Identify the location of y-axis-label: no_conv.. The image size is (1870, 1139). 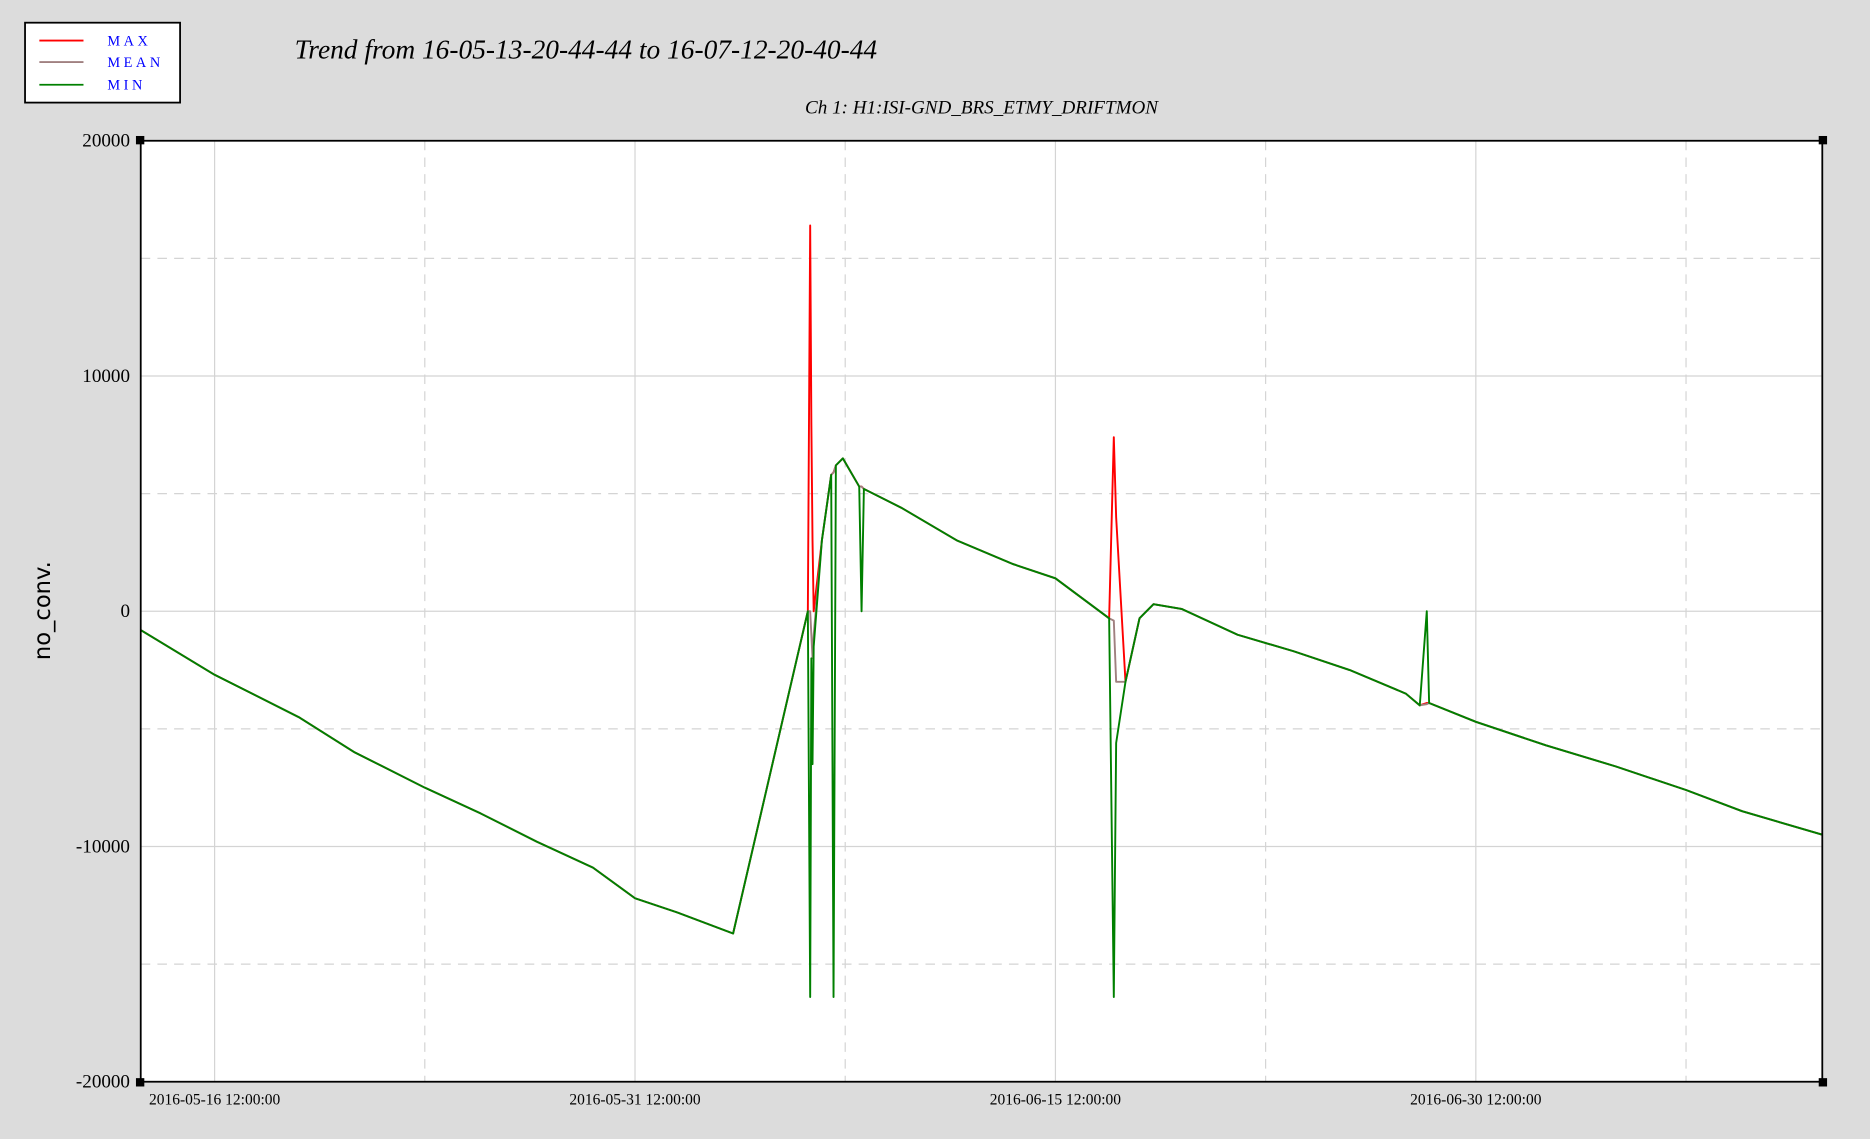
(43, 610).